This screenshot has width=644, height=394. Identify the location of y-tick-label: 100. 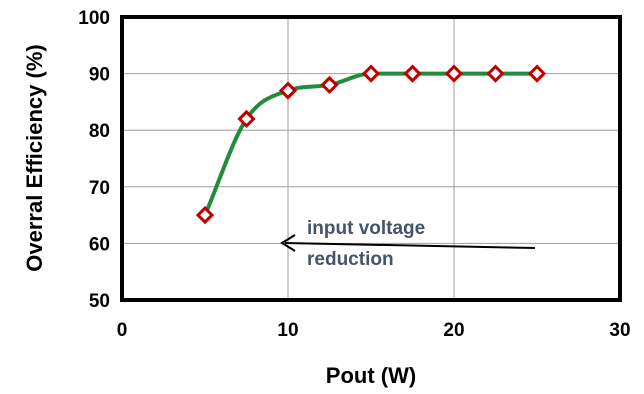
(94, 18).